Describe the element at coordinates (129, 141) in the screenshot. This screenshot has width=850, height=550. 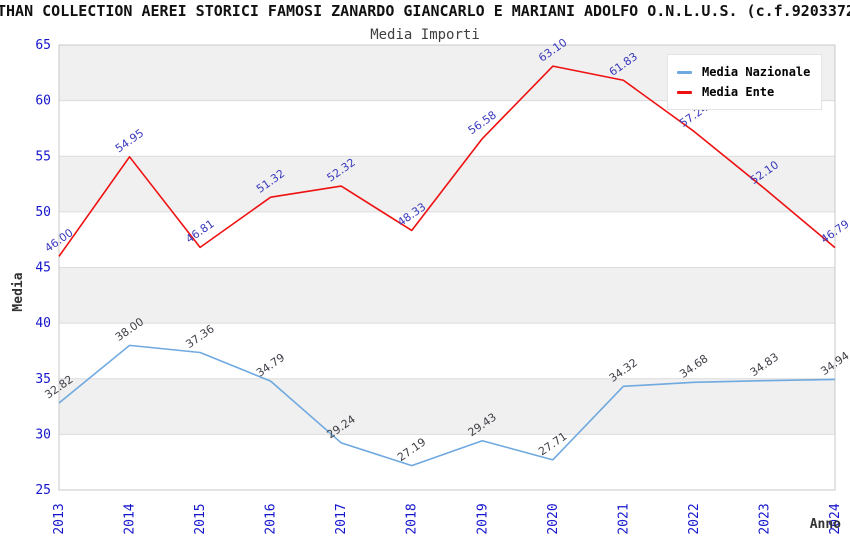
I see `data-label: 54.95` at that location.